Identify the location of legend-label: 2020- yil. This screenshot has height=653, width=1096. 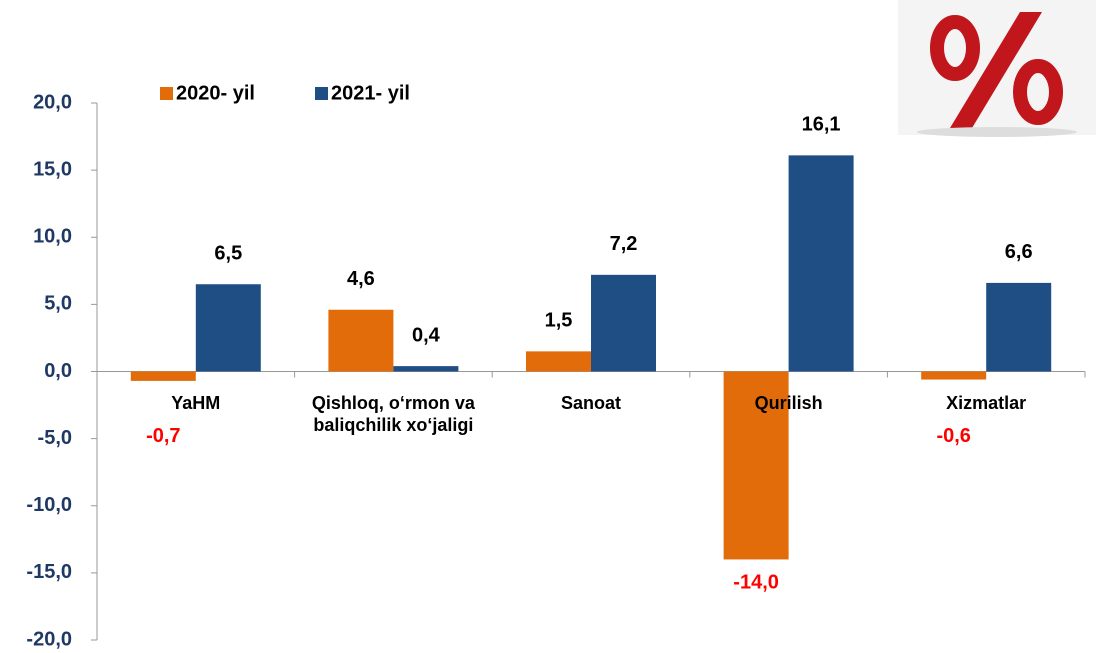
(215, 93).